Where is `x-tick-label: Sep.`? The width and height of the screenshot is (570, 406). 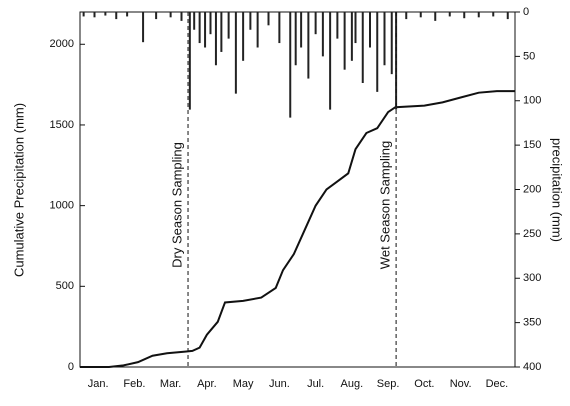 x-tick-label: Sep. is located at coordinates (388, 384).